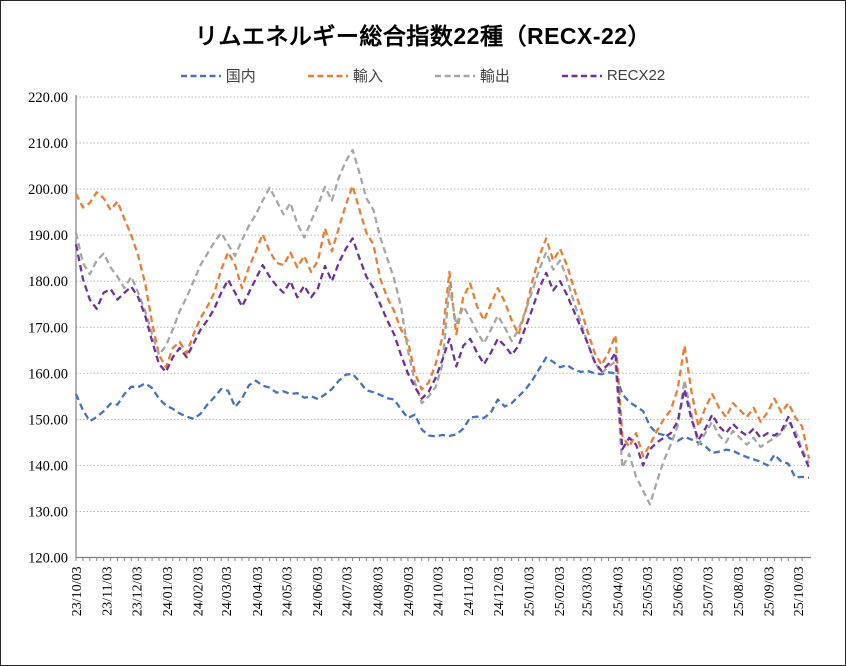 This screenshot has height=666, width=846. What do you see at coordinates (423, 75) in the screenshot?
I see `chart-legend: 国内 輸入 輸出 RECX22` at bounding box center [423, 75].